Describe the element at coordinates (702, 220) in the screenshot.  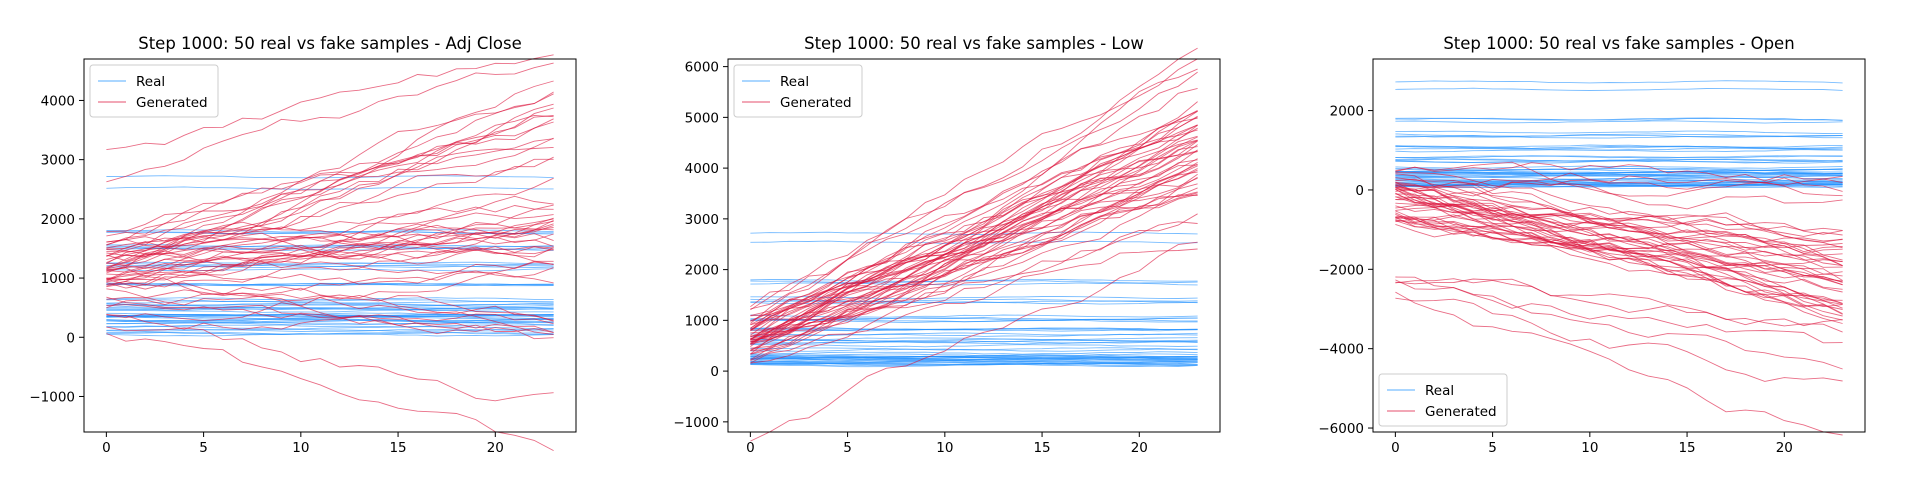
I see `y-tick-label: 3000` at that location.